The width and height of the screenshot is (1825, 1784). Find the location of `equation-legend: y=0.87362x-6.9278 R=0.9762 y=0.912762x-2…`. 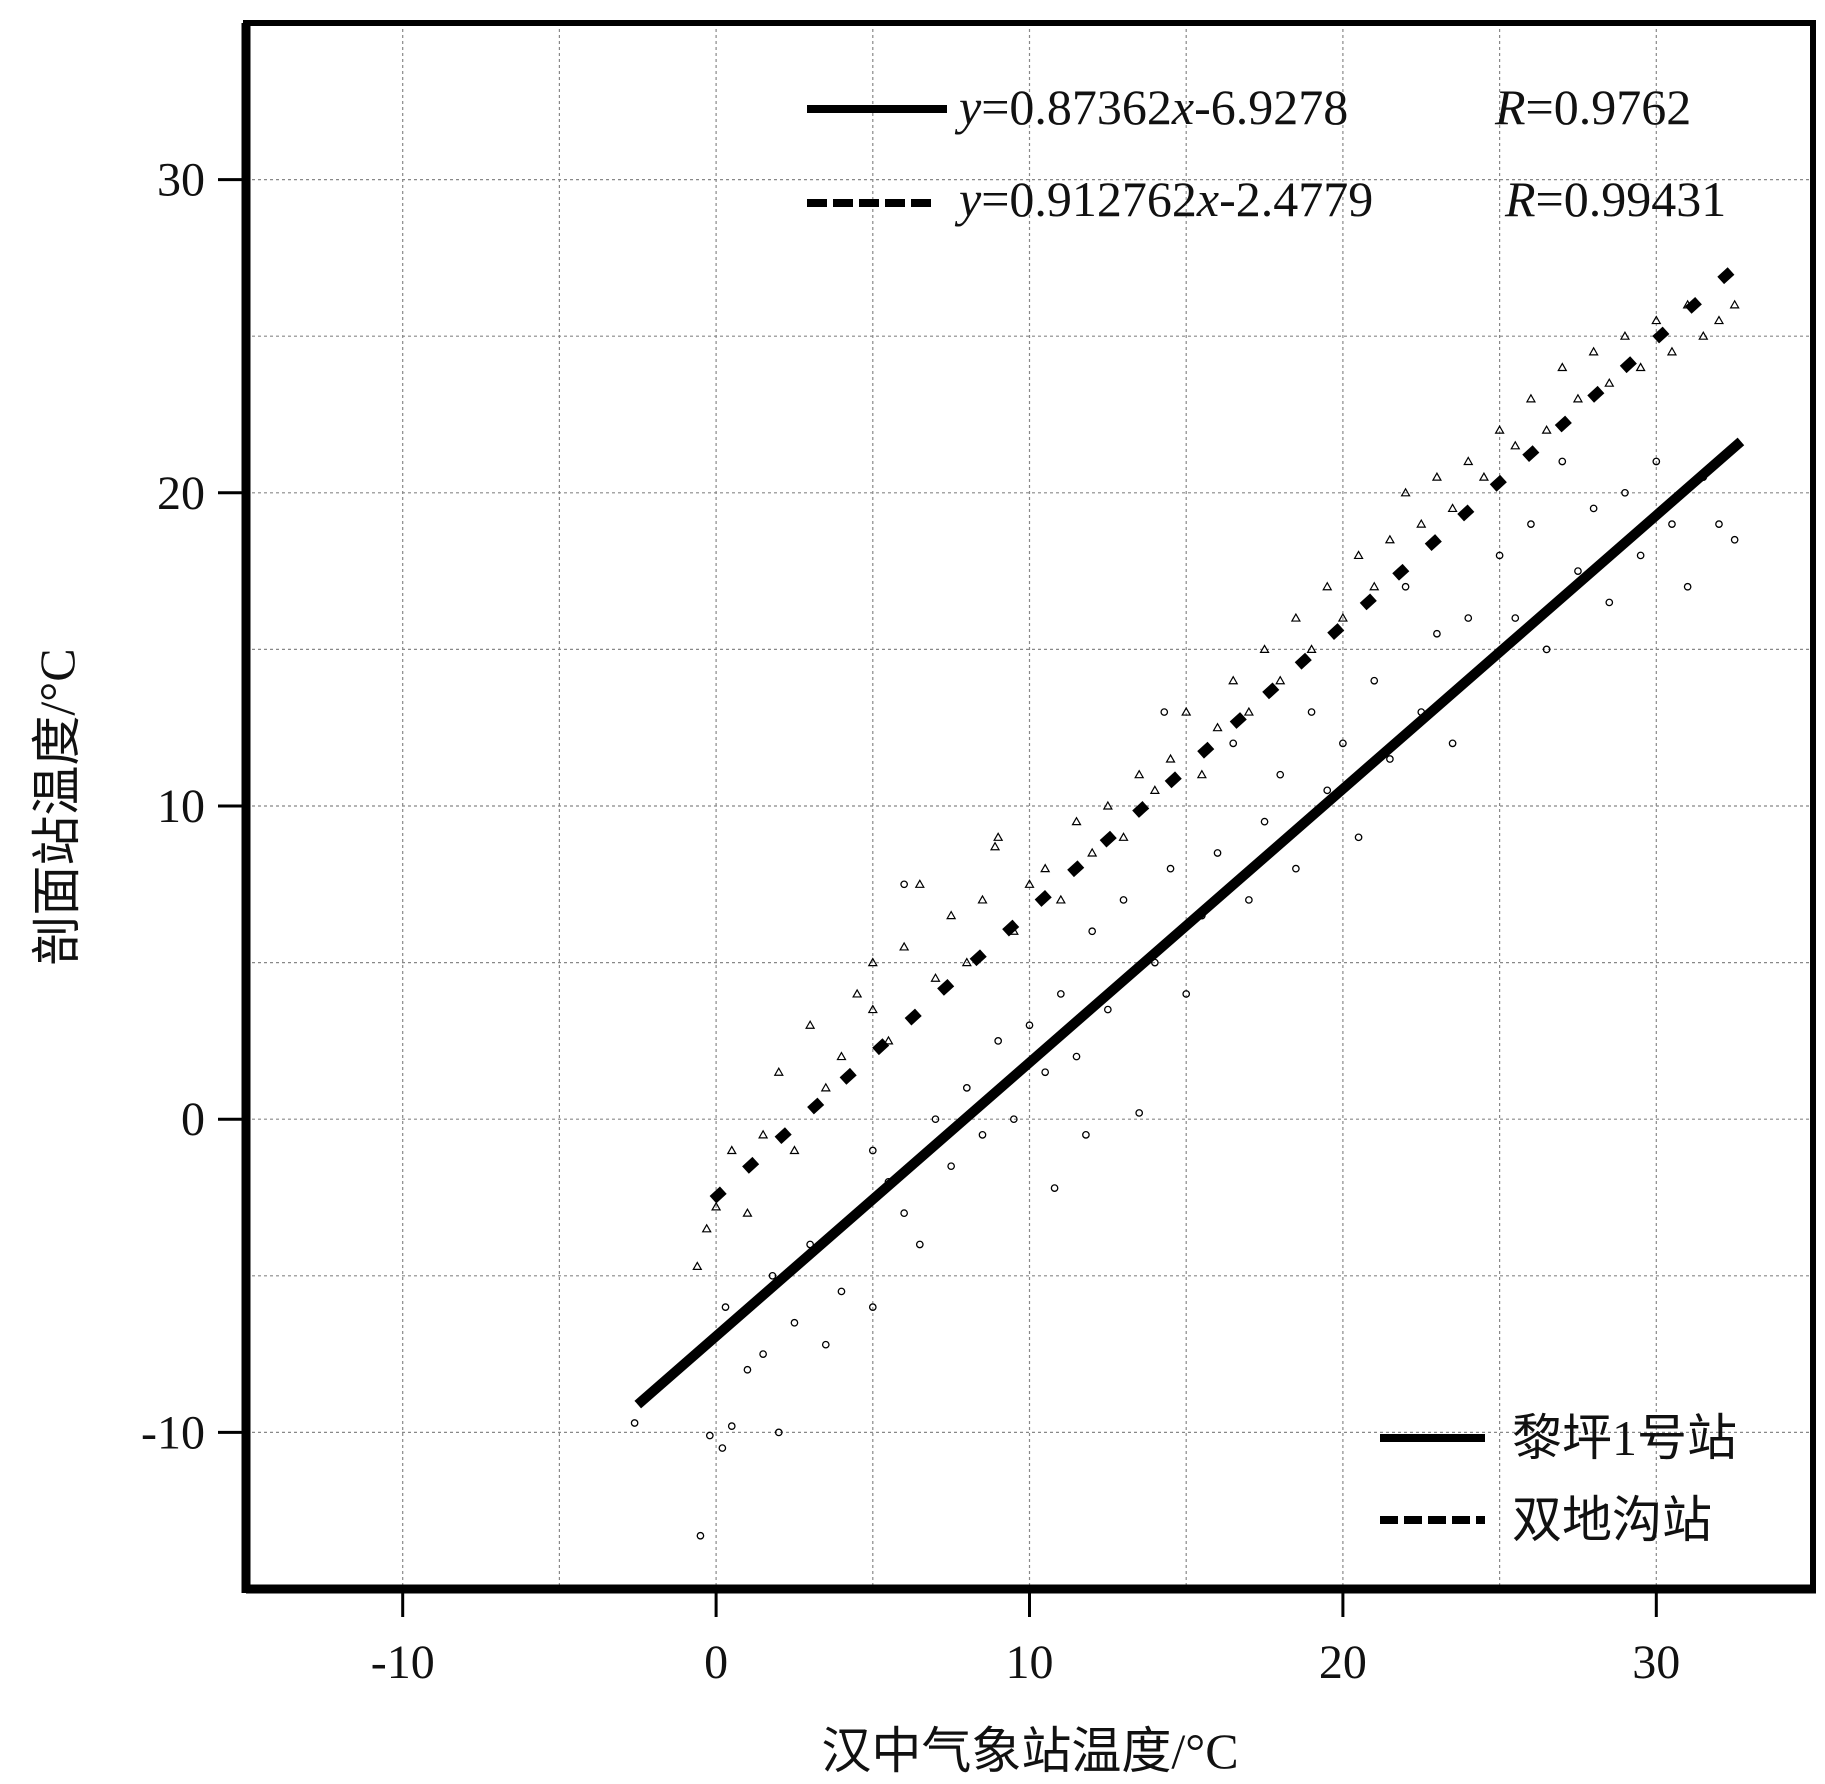

equation-legend: y=0.87362x-6.9278 R=0.9762 y=0.912762x-2… is located at coordinates (1266, 153).